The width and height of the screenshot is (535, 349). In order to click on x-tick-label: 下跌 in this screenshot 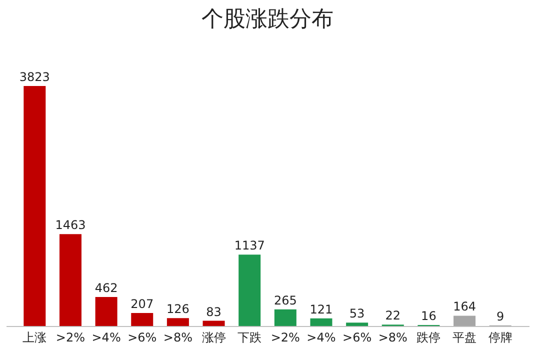, I will do `click(250, 337)`.